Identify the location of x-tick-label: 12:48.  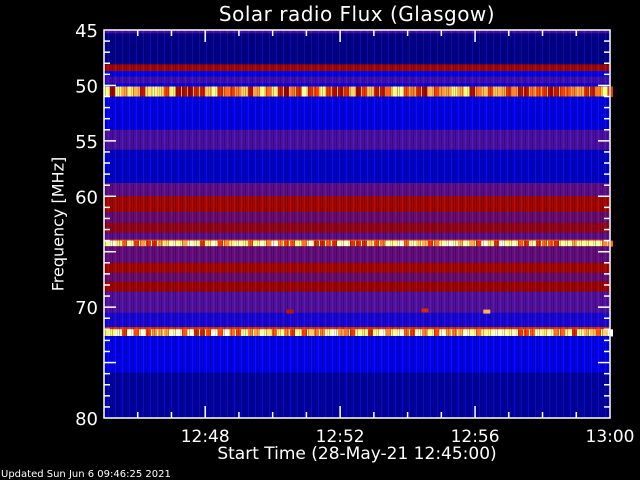
(205, 437).